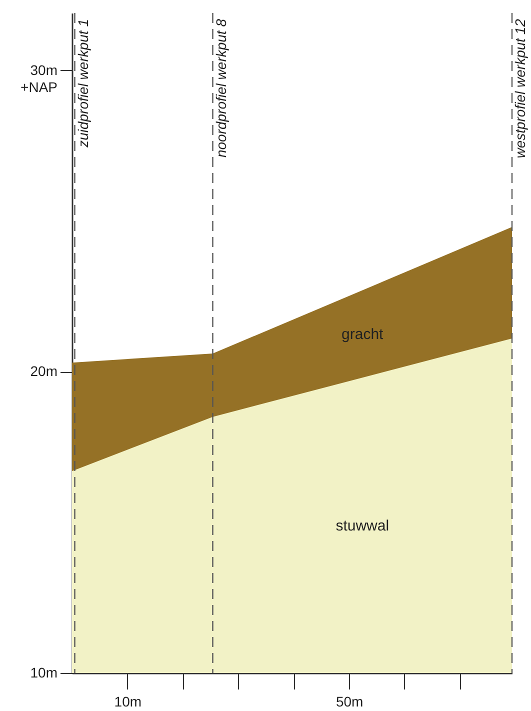 The height and width of the screenshot is (711, 531). What do you see at coordinates (44, 371) in the screenshot?
I see `y-tick-label: 20m` at bounding box center [44, 371].